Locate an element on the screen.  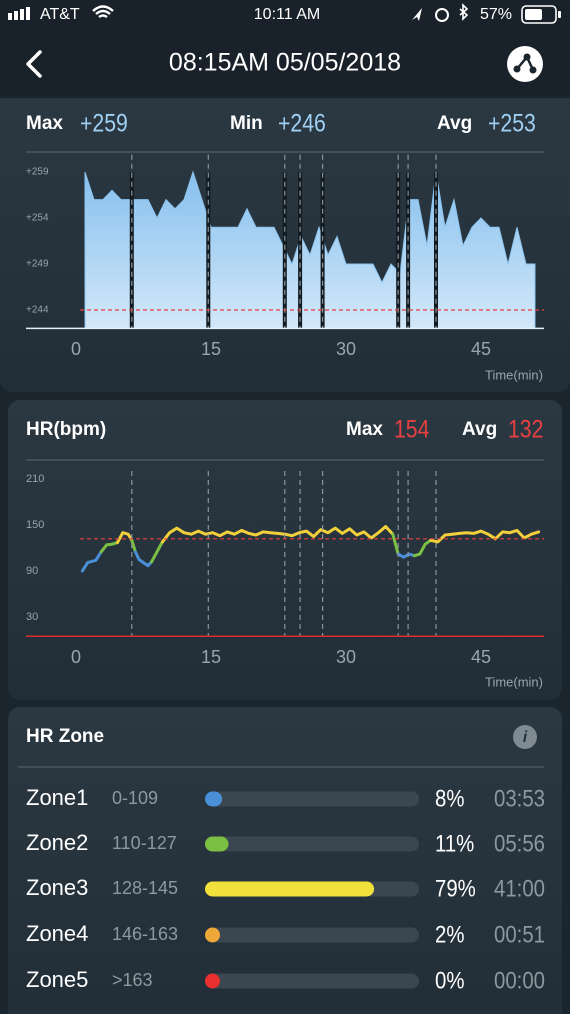
back-button is located at coordinates (34, 64).